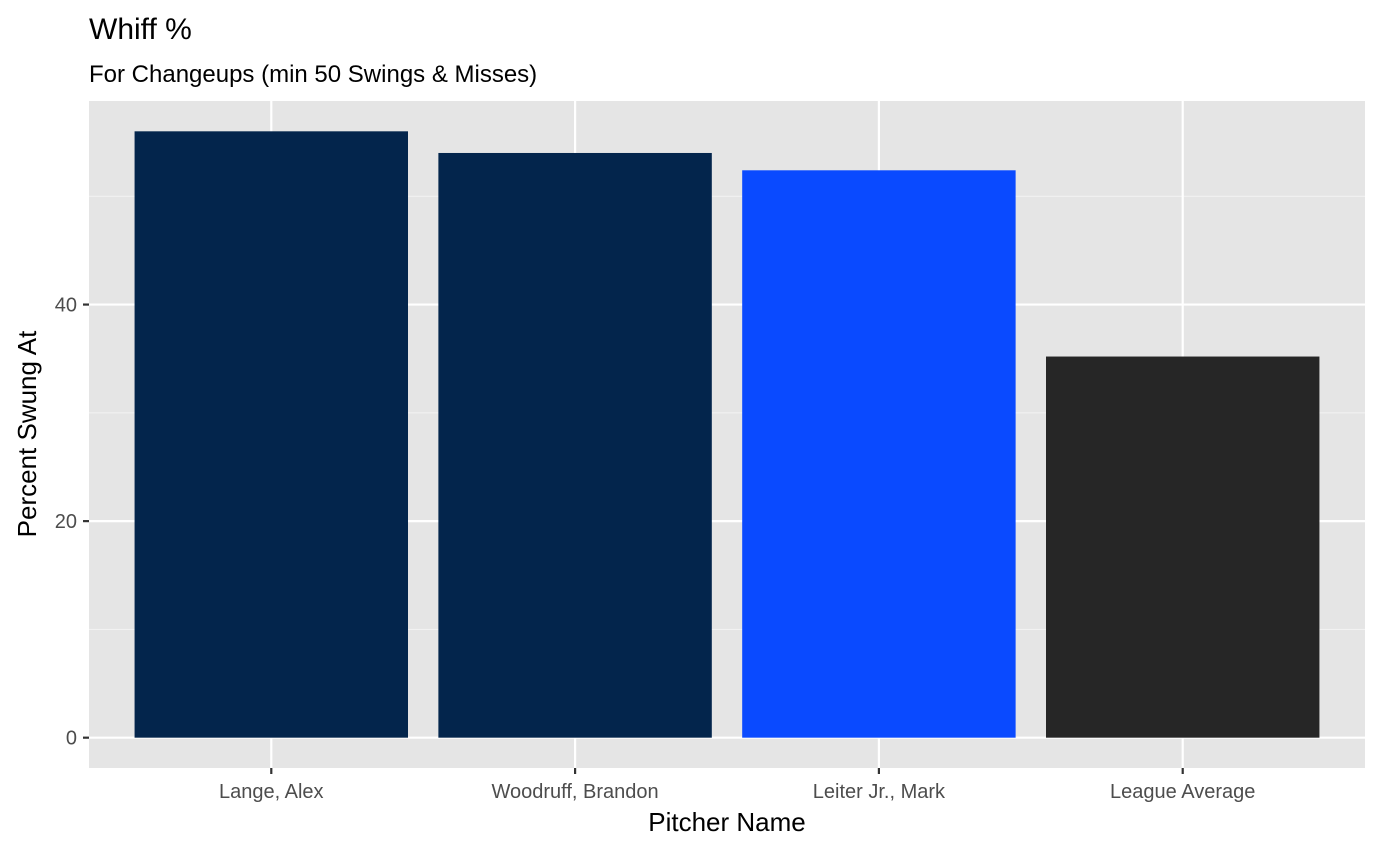 This screenshot has height=852, width=1380. Describe the element at coordinates (271, 434) in the screenshot. I see `bar-lange-alex` at that location.